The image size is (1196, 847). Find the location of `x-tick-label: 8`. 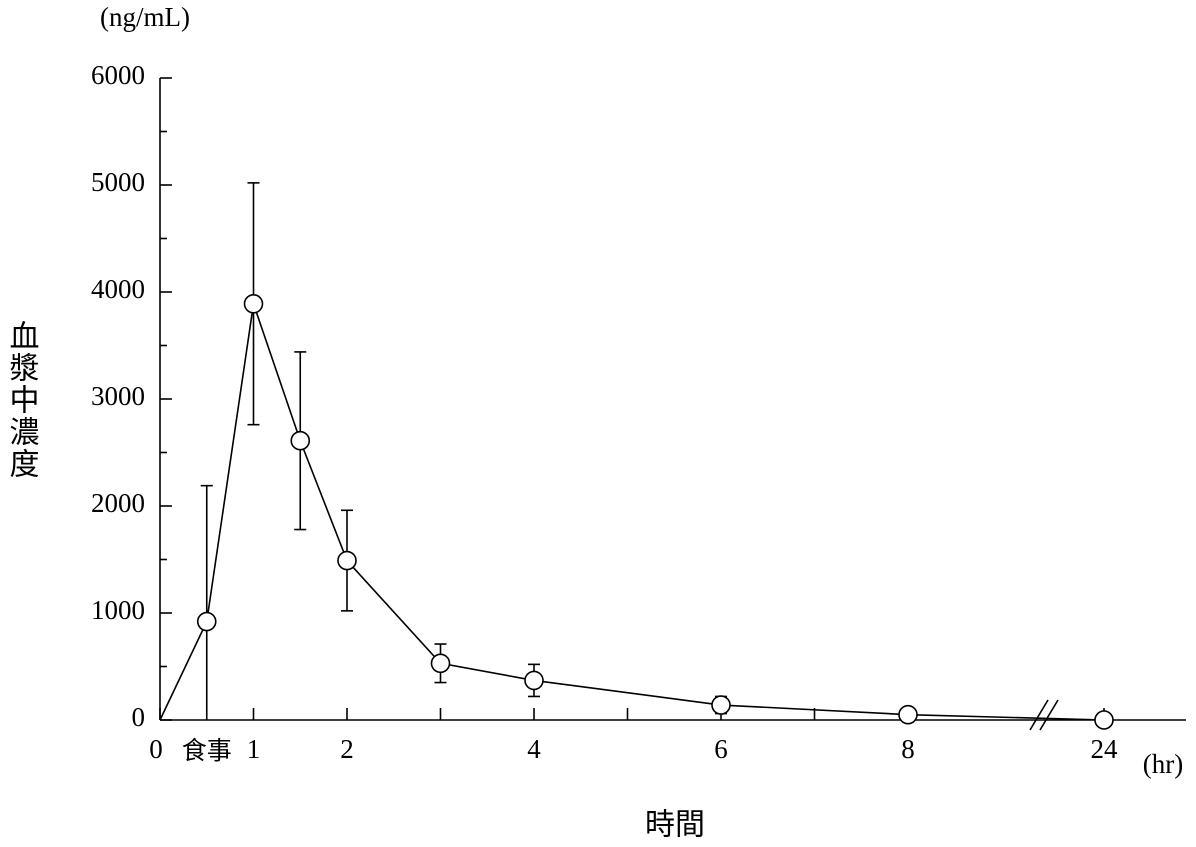

x-tick-label: 8 is located at coordinates (908, 749).